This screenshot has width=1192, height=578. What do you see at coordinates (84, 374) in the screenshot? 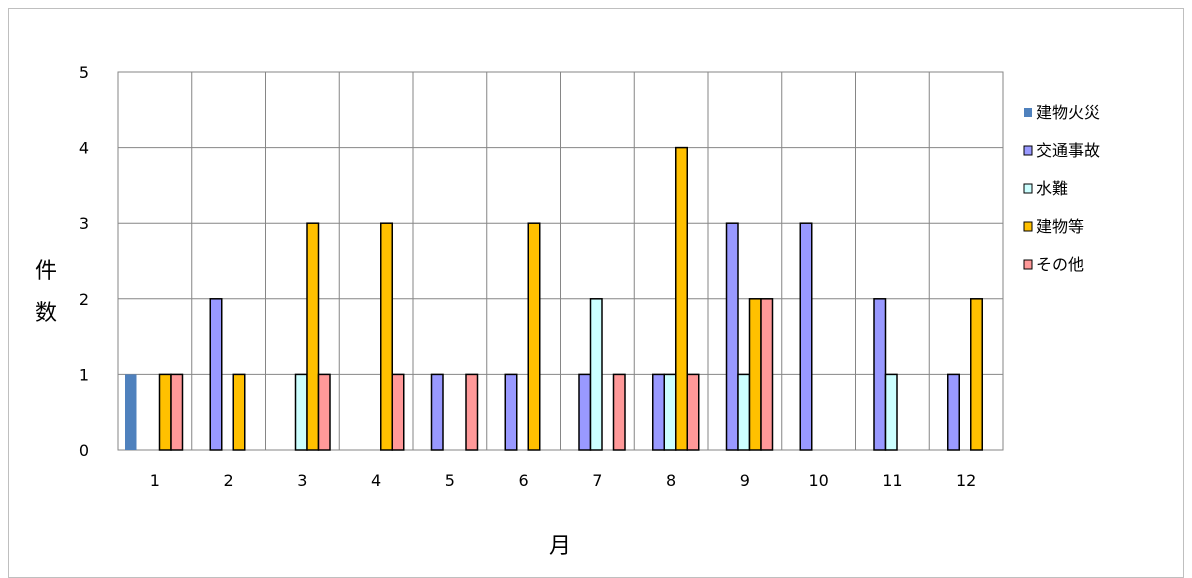
I see `y-tick-label: 1` at bounding box center [84, 374].